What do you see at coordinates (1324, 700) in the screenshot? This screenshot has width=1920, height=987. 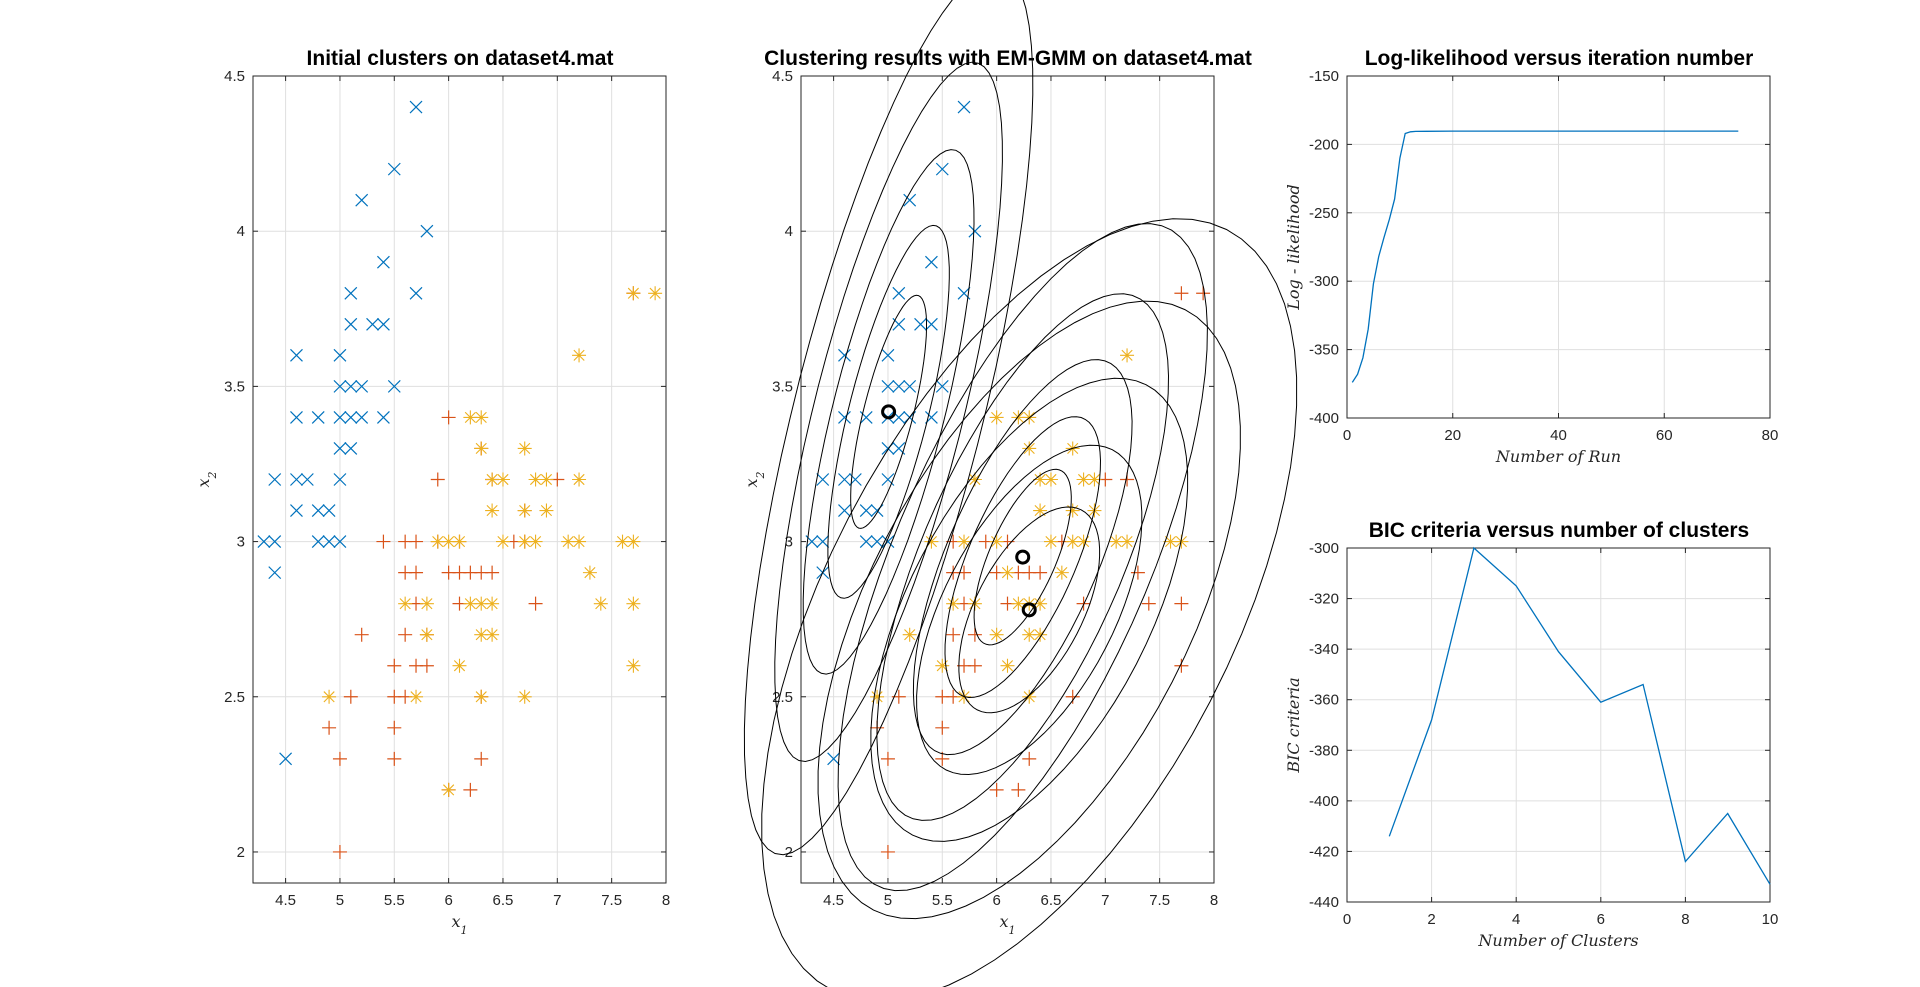 I see `y-tick-label: -360` at bounding box center [1324, 700].